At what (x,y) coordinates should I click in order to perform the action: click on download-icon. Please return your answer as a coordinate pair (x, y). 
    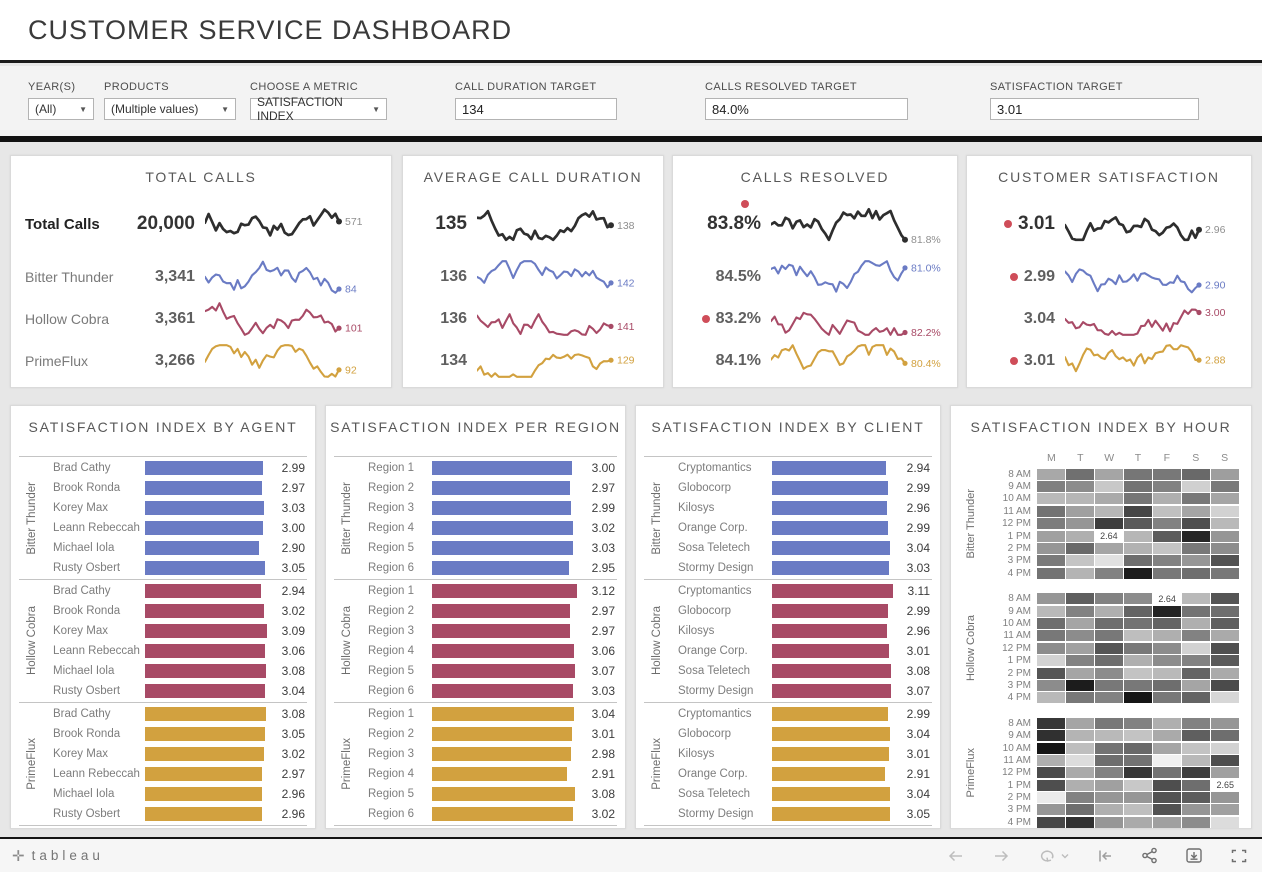
    Looking at the image, I should click on (1194, 855).